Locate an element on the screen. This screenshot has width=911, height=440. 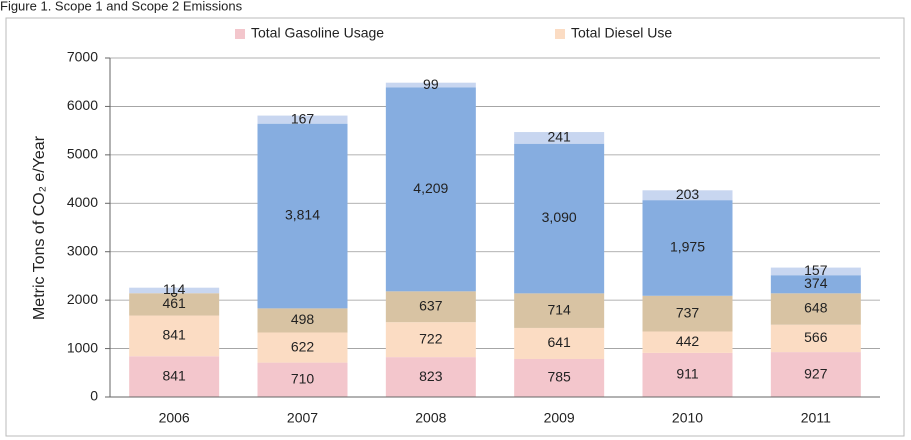
legend-label: Total Diesel Use is located at coordinates (621, 33).